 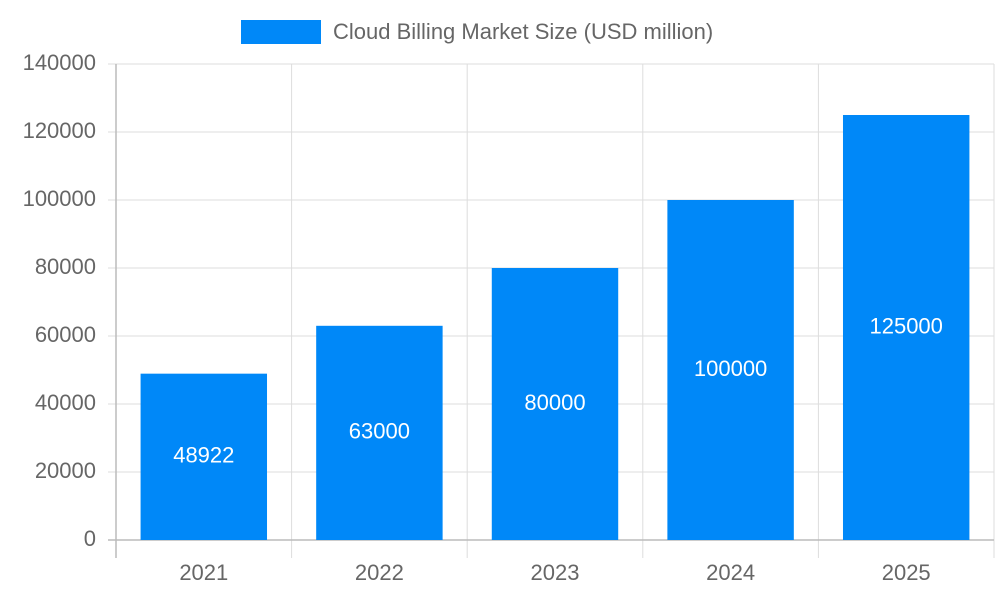 What do you see at coordinates (379, 572) in the screenshot?
I see `x-tick-label: 2022` at bounding box center [379, 572].